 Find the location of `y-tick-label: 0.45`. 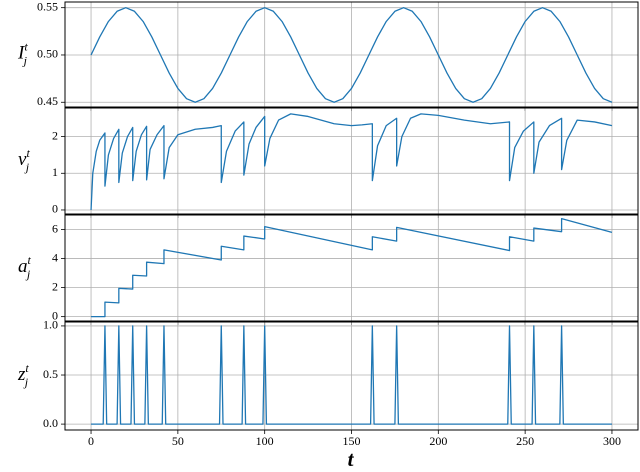

y-tick-label: 0.45 is located at coordinates (47, 101).